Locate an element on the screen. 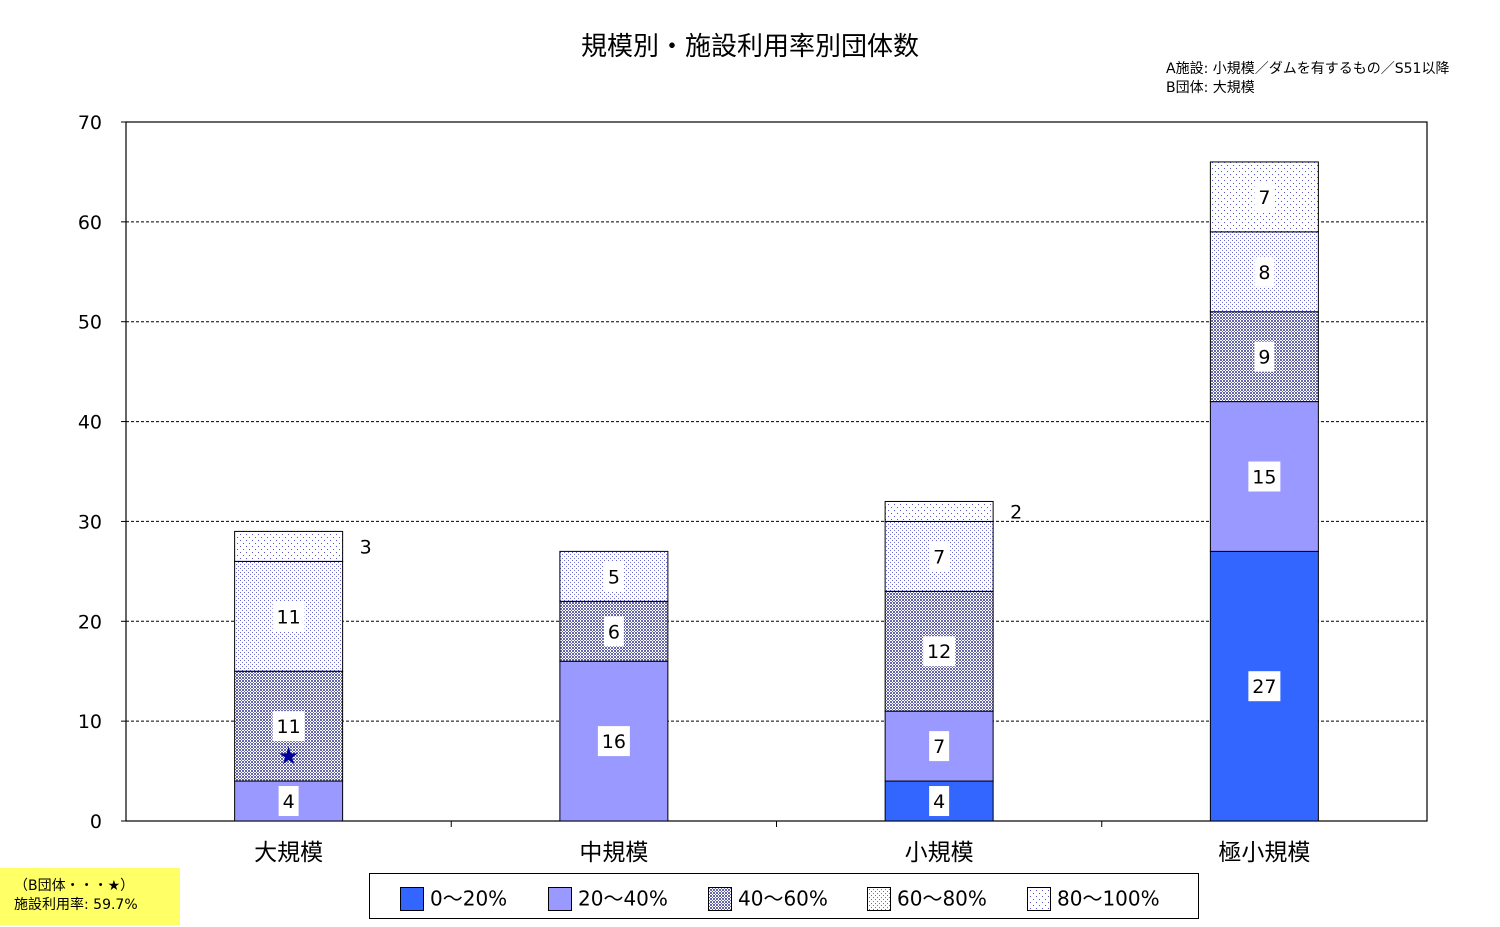  x-category-label: 極小規模 is located at coordinates (1264, 853).